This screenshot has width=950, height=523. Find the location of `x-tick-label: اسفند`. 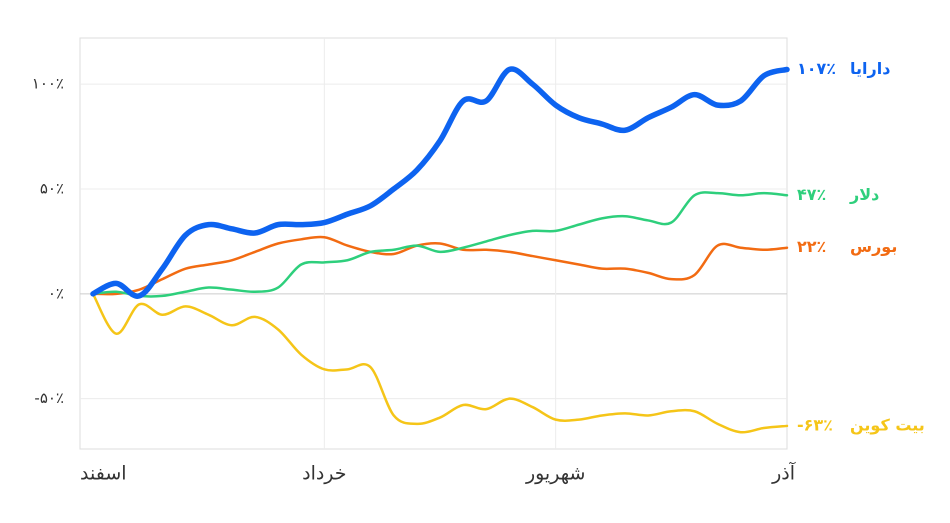

x-tick-label: اسفند is located at coordinates (103, 474).